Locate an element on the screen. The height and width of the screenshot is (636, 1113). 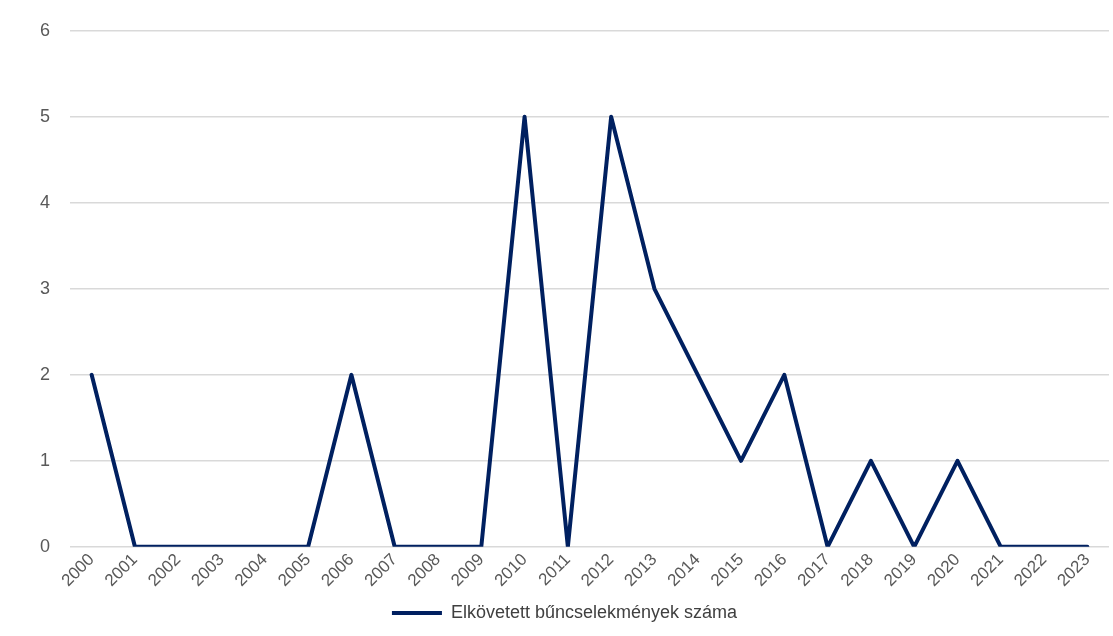
y-tick-label: 6 is located at coordinates (45, 29).